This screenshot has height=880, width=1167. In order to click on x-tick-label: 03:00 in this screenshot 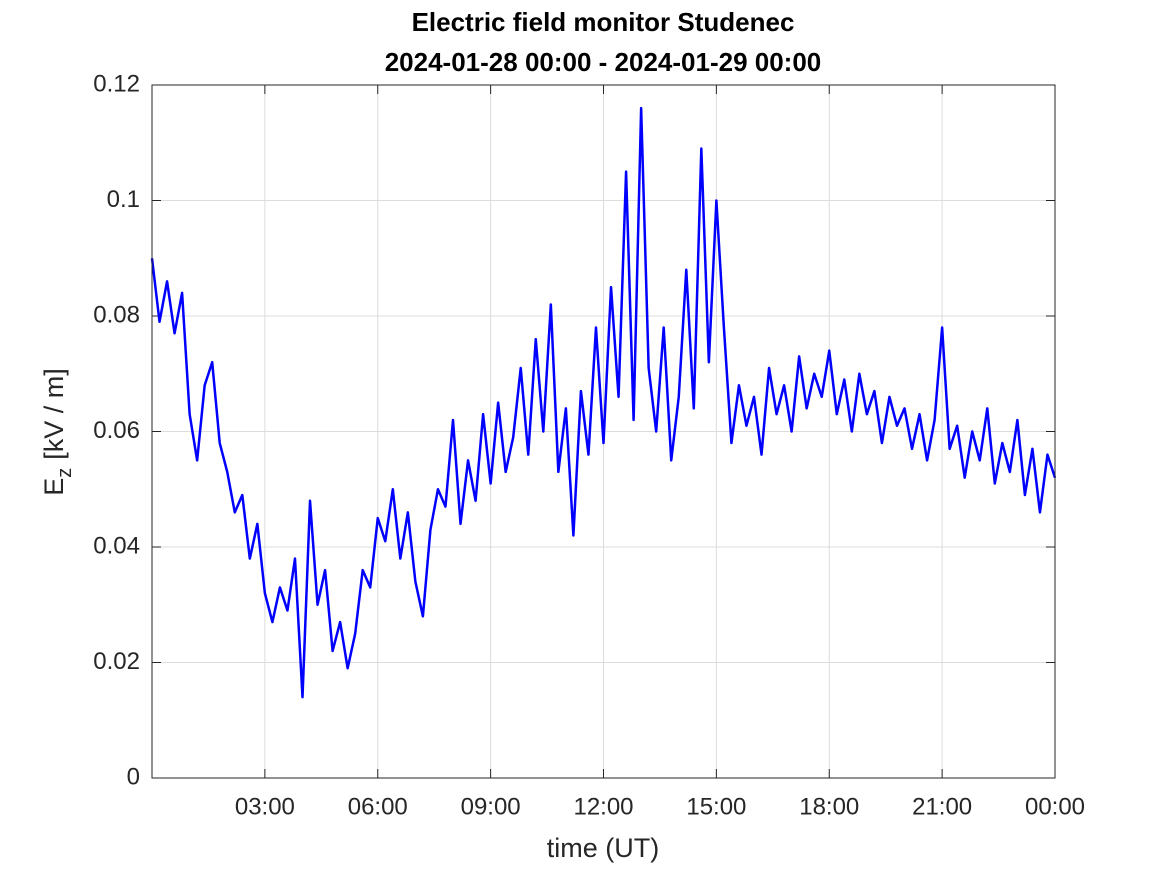, I will do `click(265, 806)`.